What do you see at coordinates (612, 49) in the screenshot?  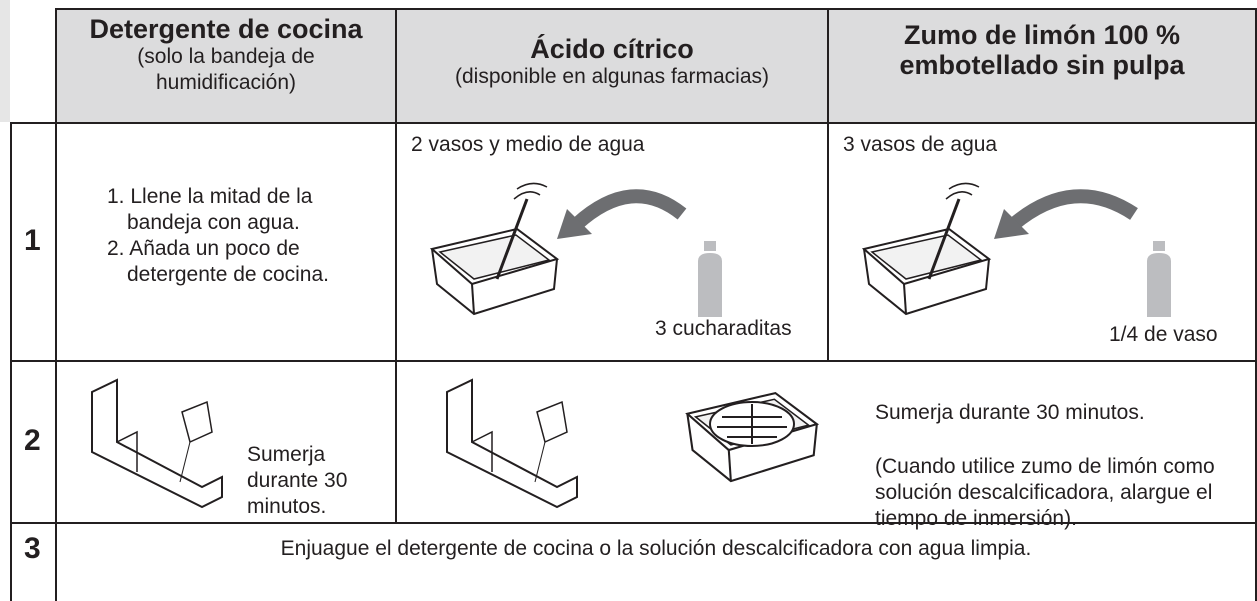 I see `header-title: Ácido cítrico` at bounding box center [612, 49].